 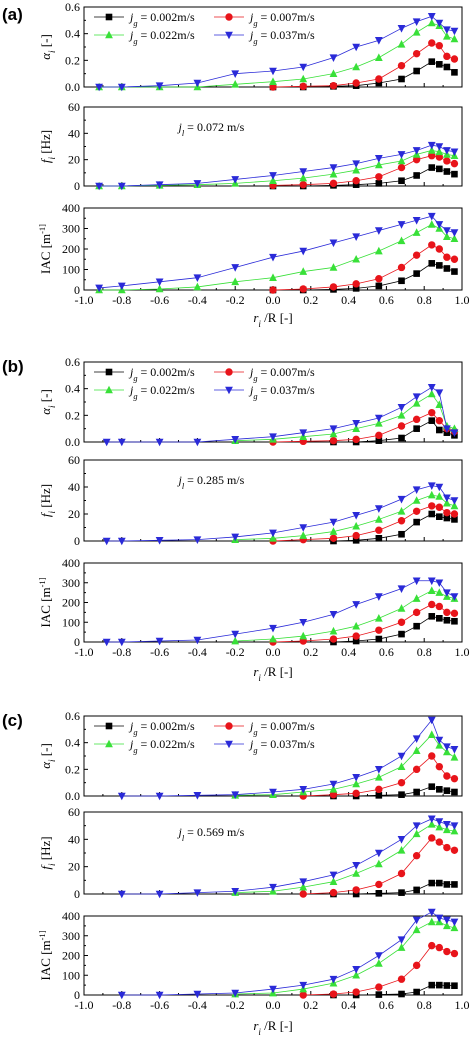 I want to click on legend-item: jg = 0.007m/s, so click(x=264, y=19).